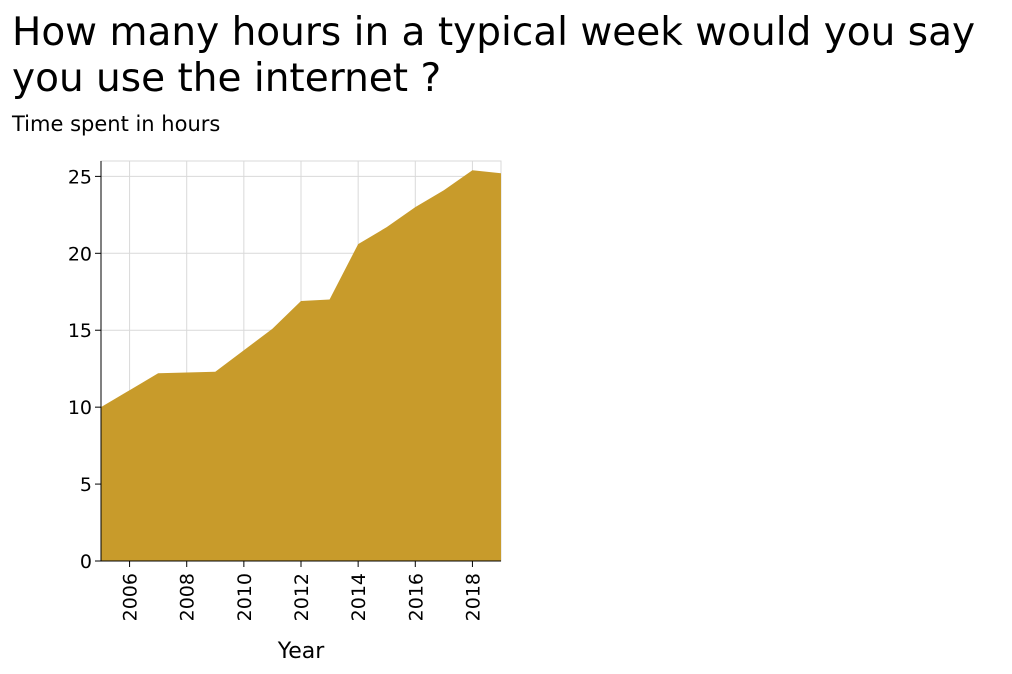  Describe the element at coordinates (416, 597) in the screenshot. I see `x-tick-label: 2016` at that location.